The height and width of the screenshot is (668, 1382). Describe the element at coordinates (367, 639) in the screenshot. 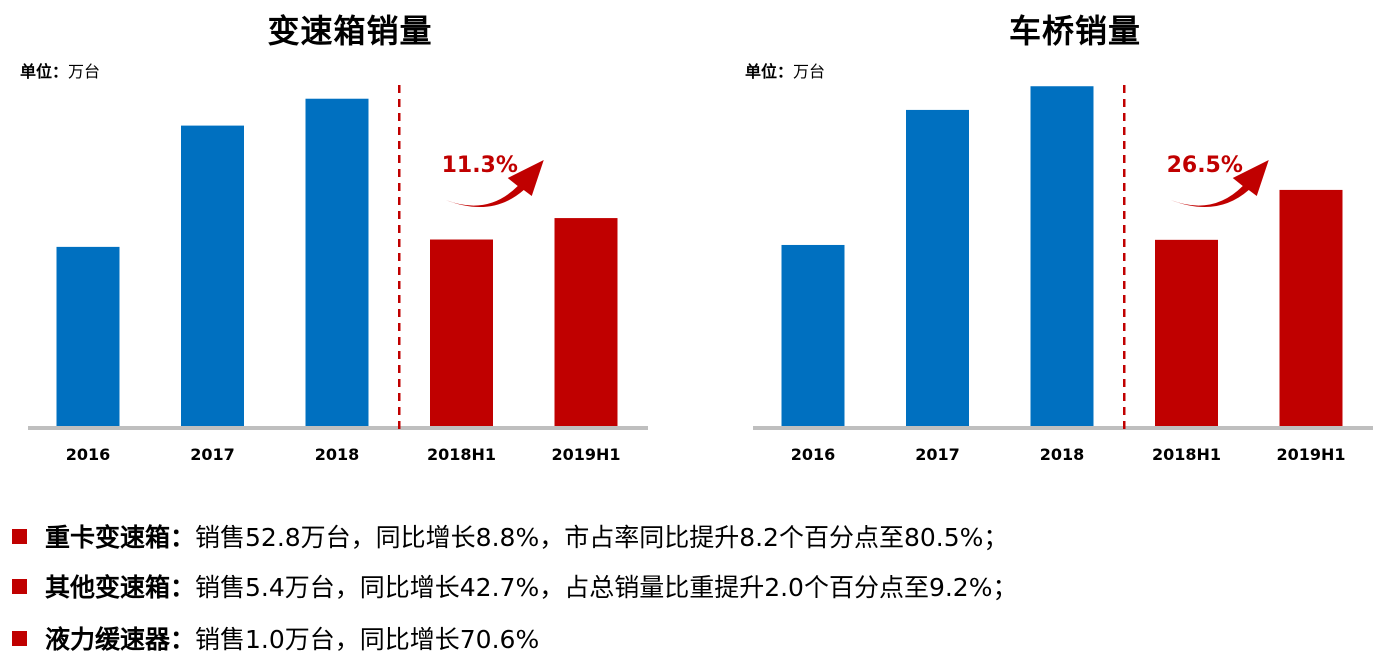

I see `bullet-text: 销售1.0万台，同比增长70.6%` at that location.